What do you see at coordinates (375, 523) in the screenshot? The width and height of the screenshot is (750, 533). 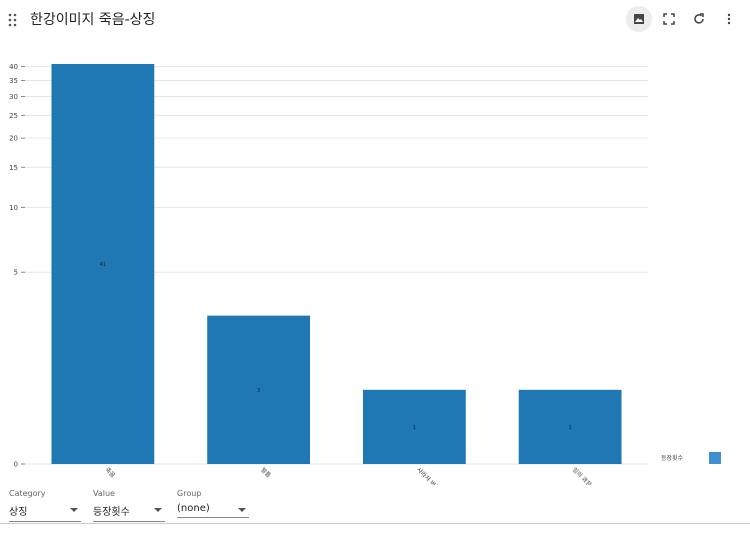 I see `divider` at bounding box center [375, 523].